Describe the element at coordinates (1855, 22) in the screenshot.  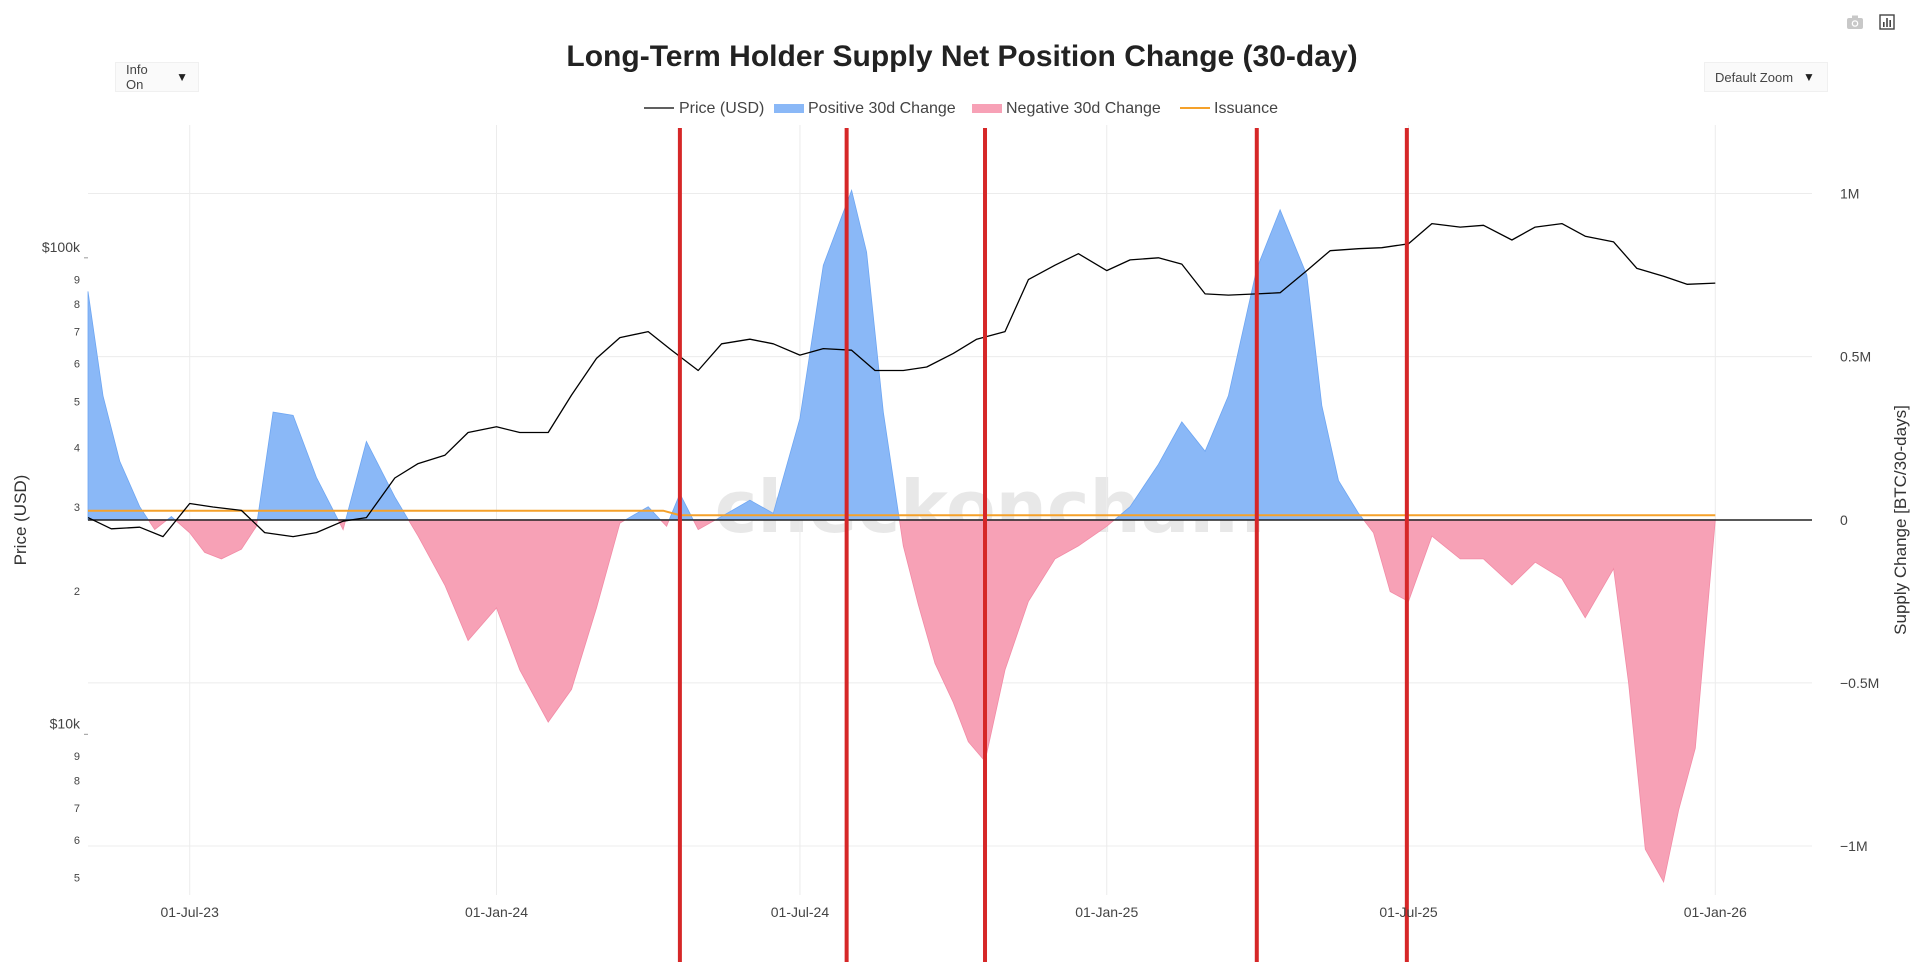
I see `camera-icon` at that location.